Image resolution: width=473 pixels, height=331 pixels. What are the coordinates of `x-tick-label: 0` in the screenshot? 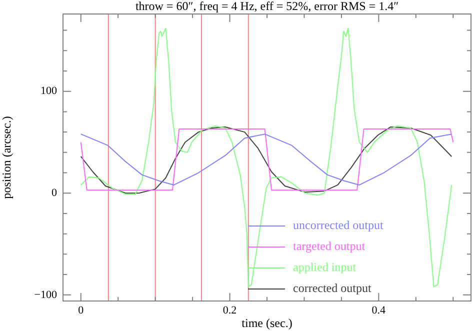 It's located at (81, 310).